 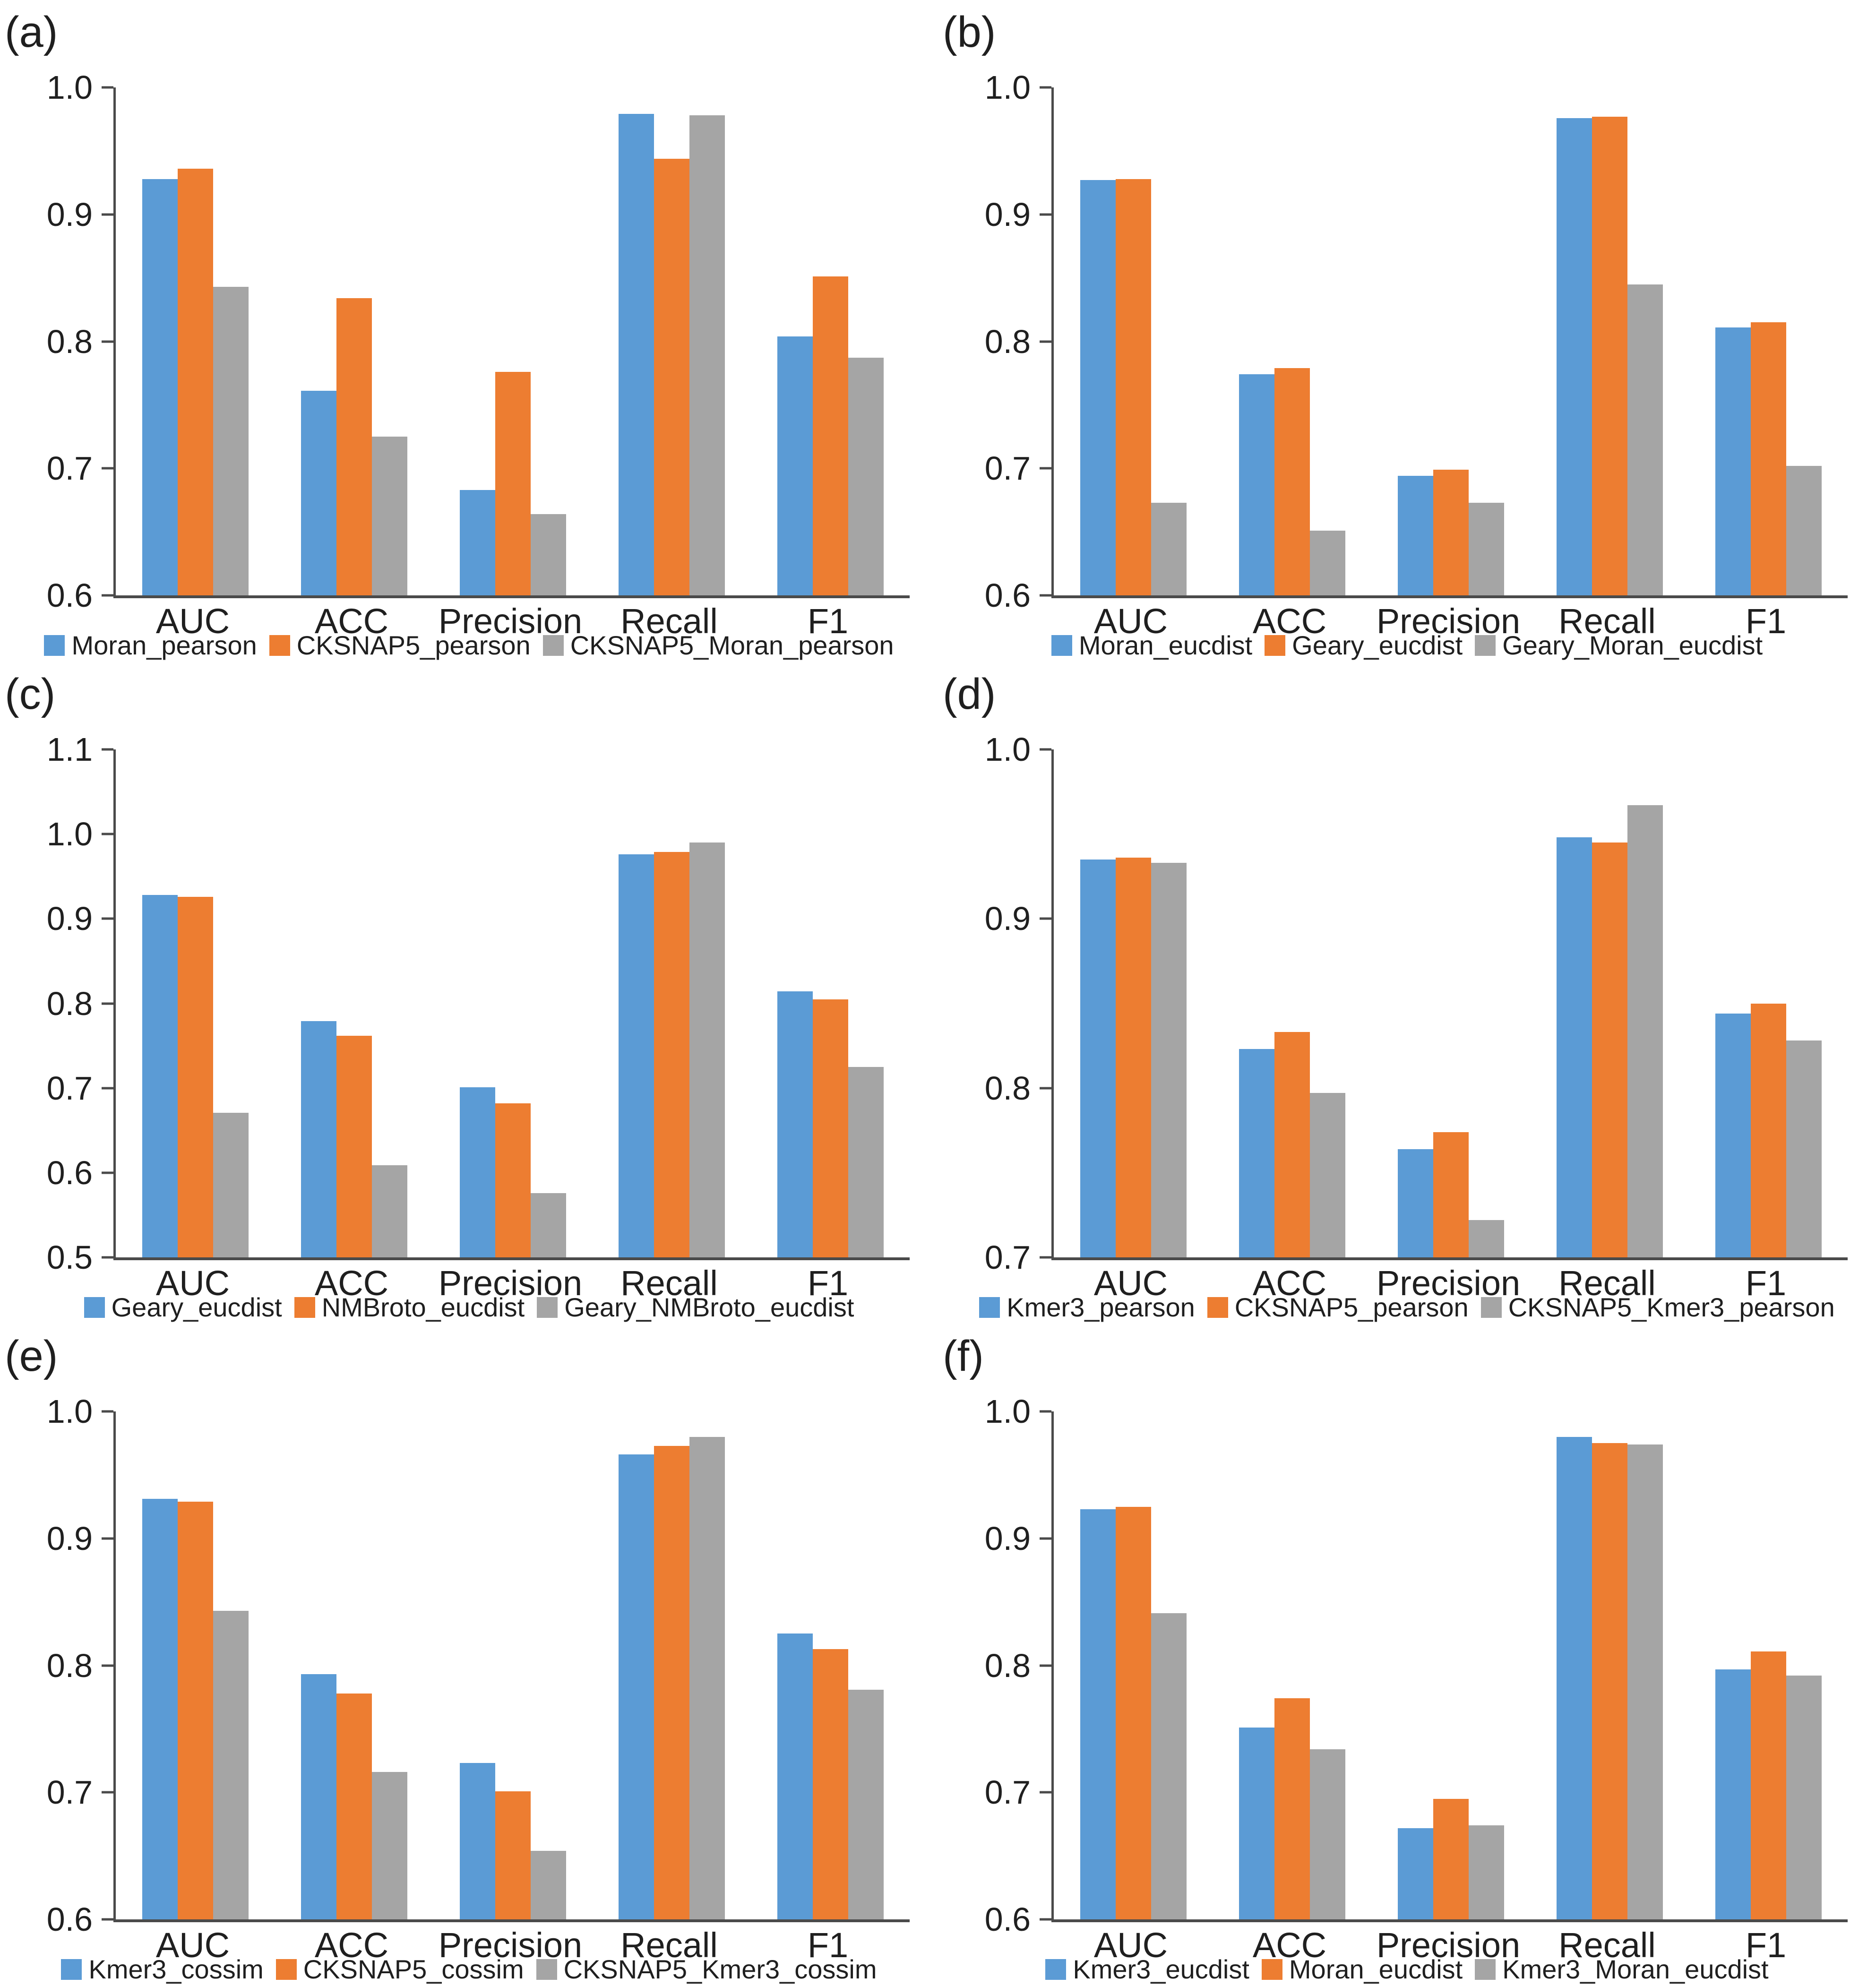 What do you see at coordinates (1609, 1681) in the screenshot?
I see `bar-Moran_eucdist-Recall` at bounding box center [1609, 1681].